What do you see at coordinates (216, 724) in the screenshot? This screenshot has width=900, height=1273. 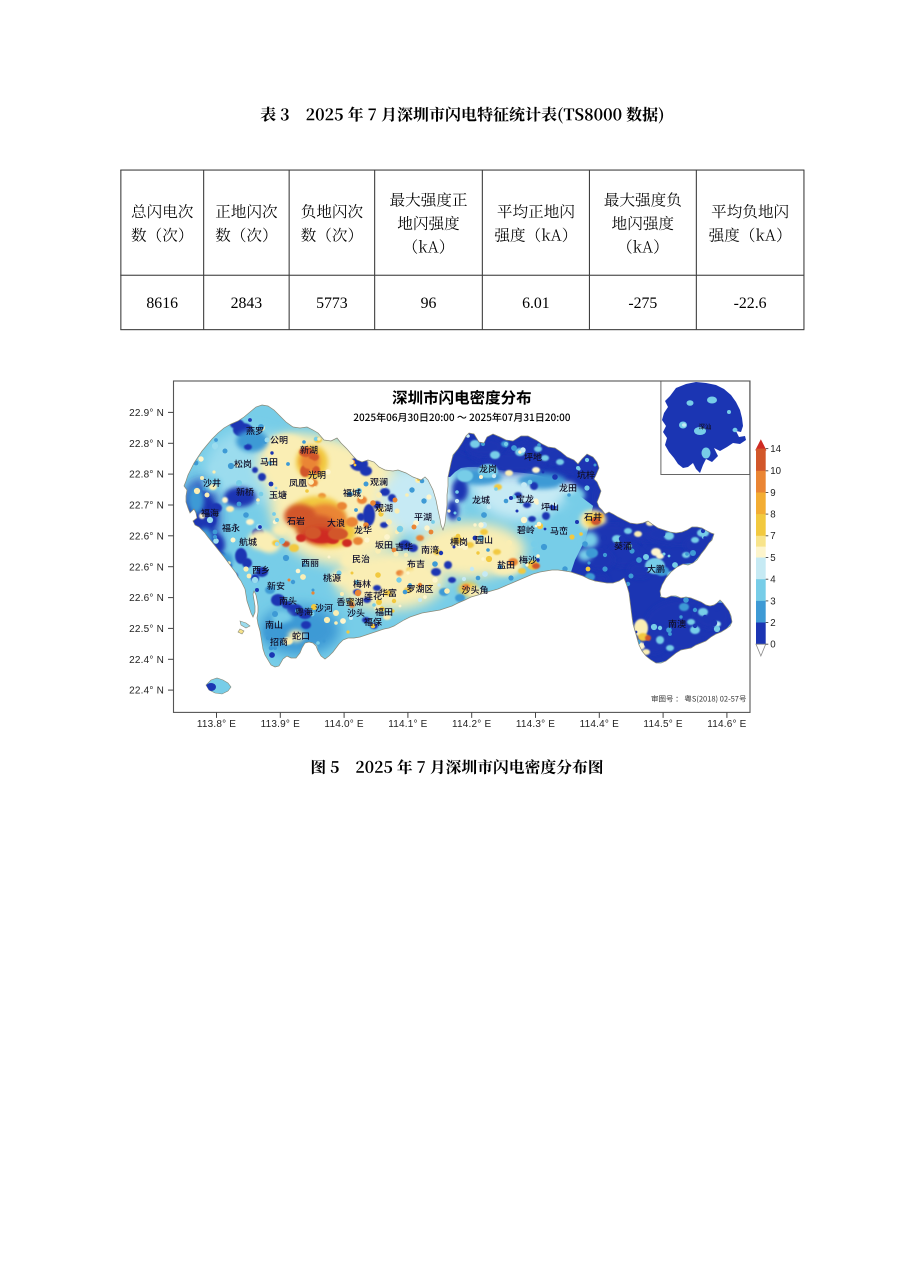 I see `svg-text: 113.8° E` at bounding box center [216, 724].